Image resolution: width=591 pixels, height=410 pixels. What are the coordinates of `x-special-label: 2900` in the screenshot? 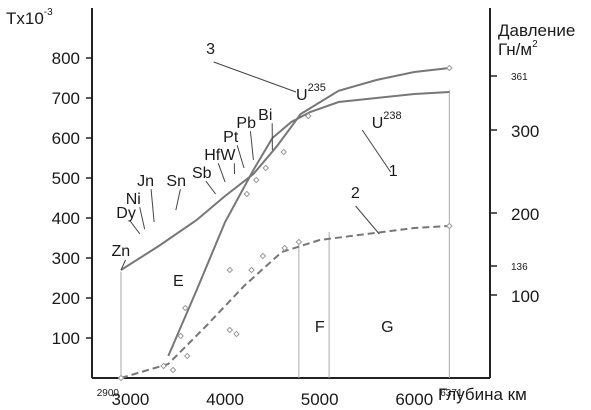 It's located at (108, 393).